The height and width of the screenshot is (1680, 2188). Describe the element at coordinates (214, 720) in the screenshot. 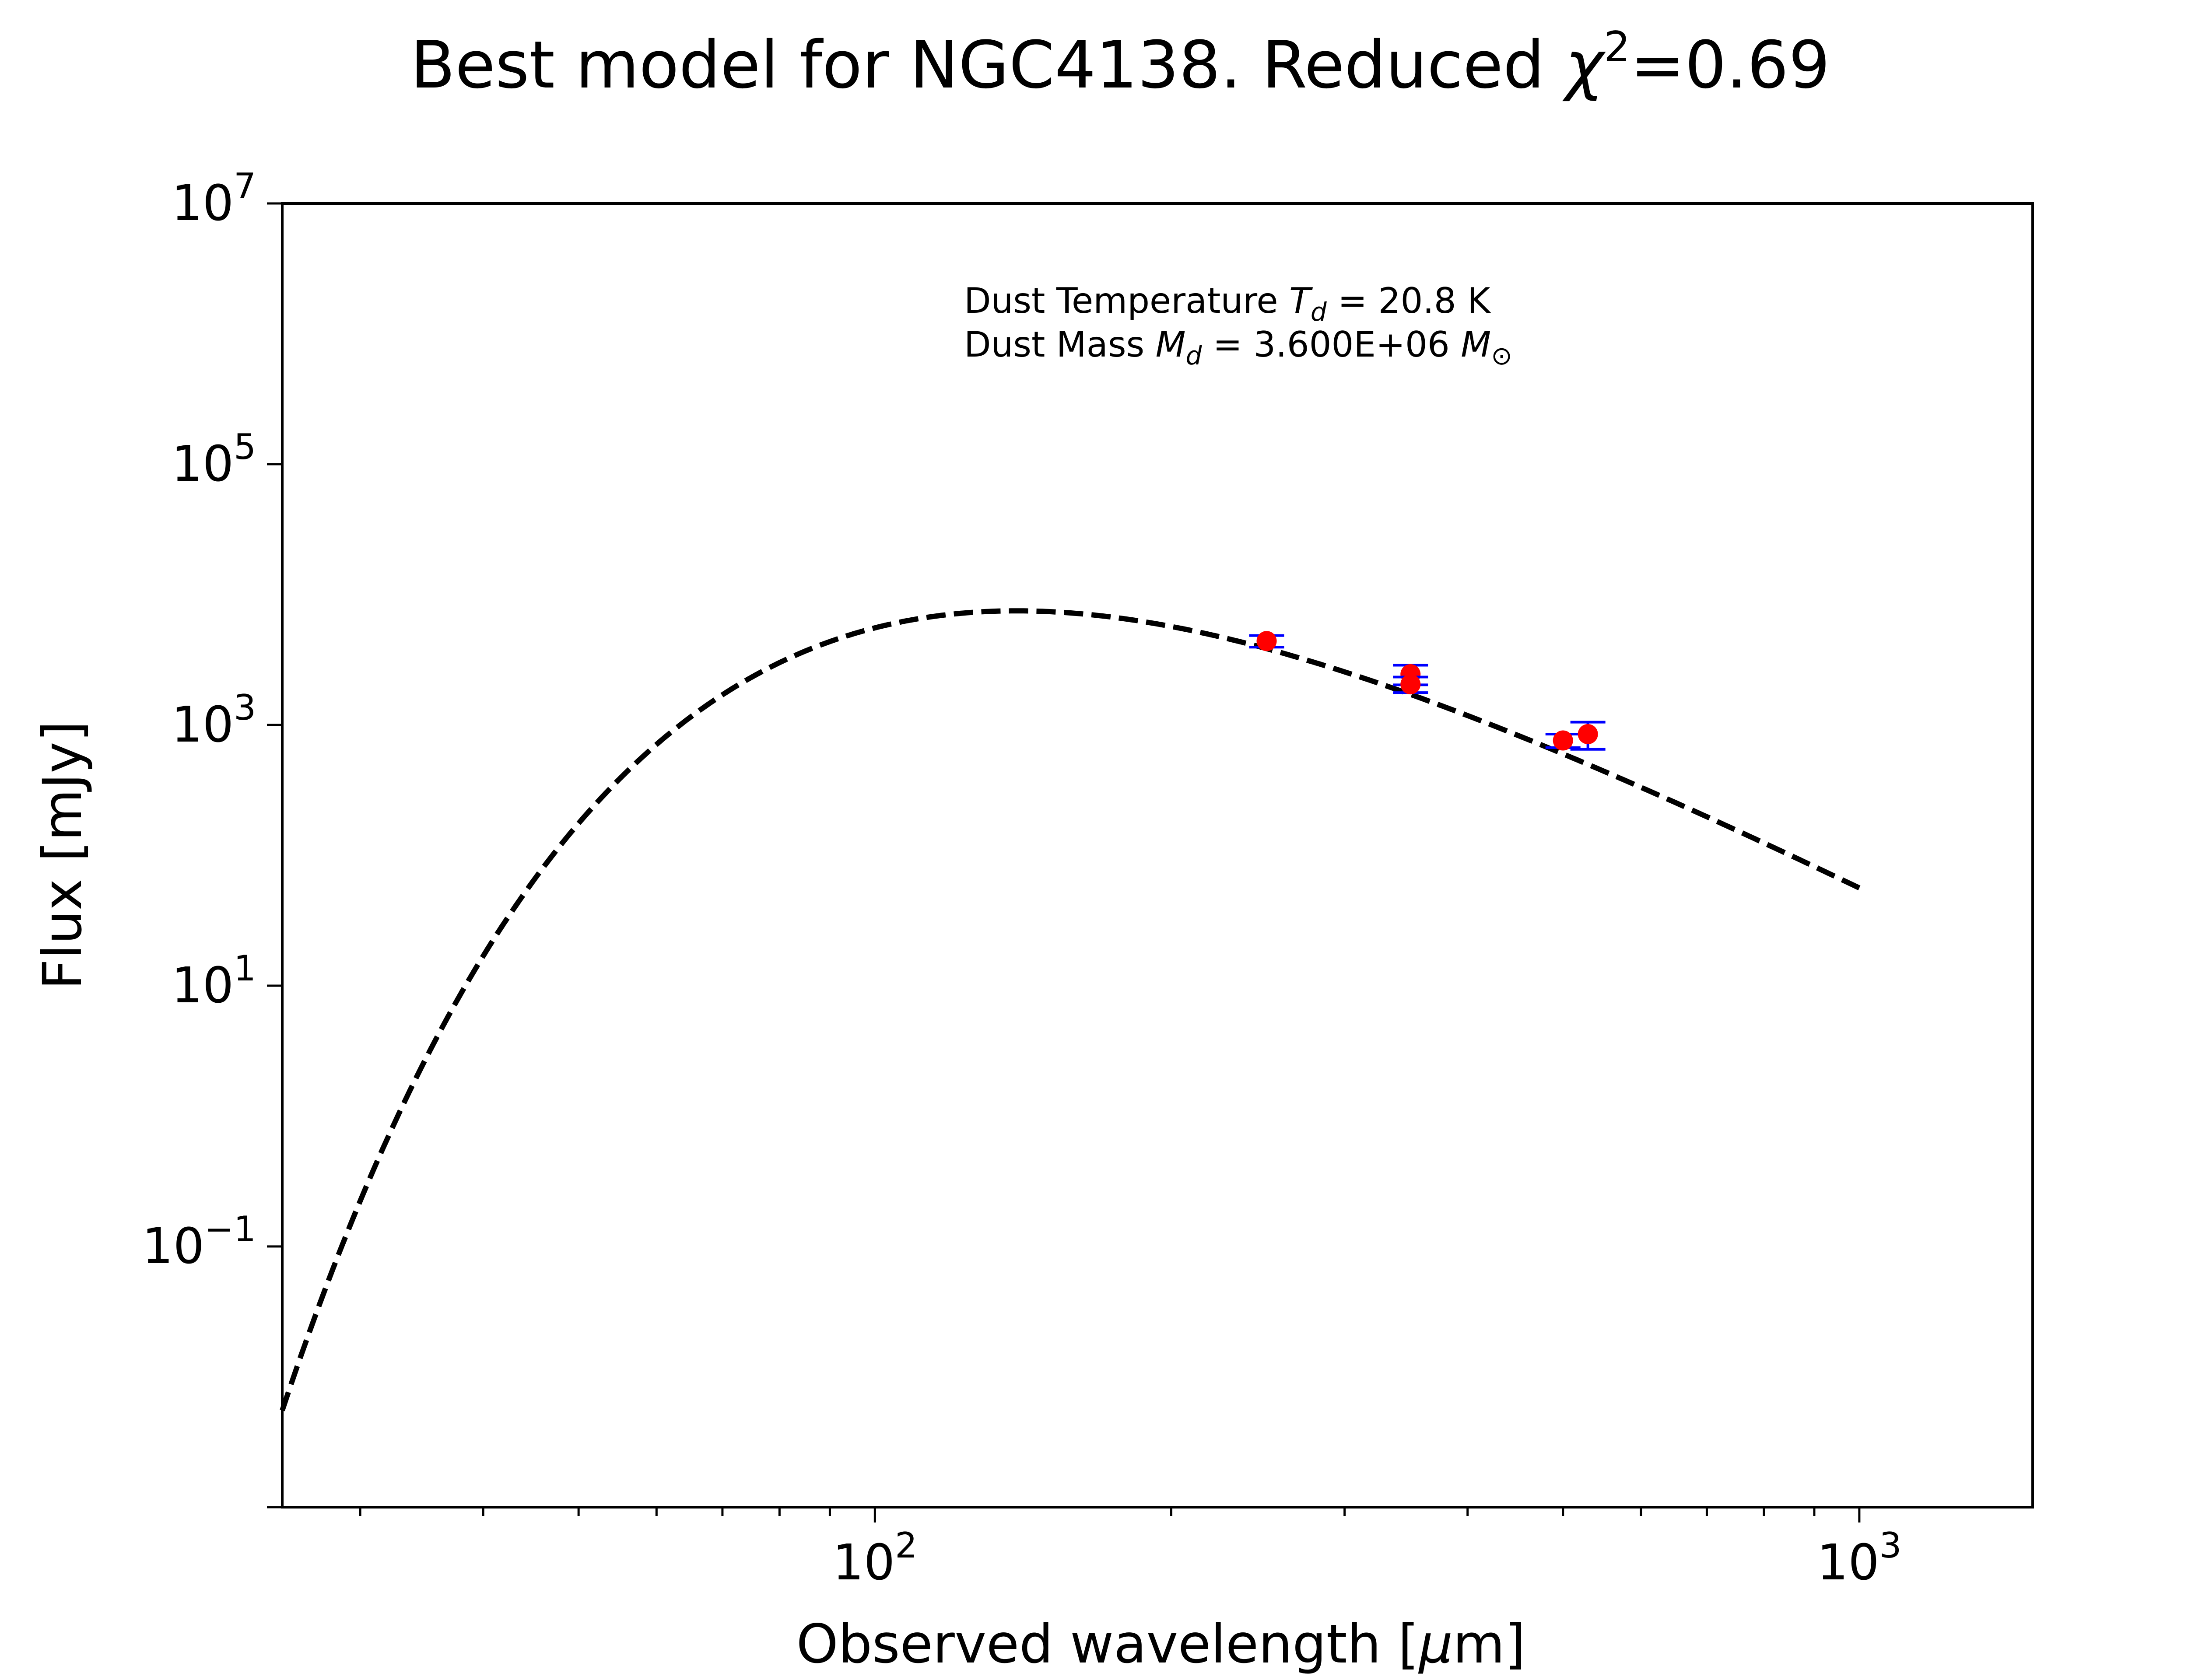

I see `y-tick-label: 10³` at that location.